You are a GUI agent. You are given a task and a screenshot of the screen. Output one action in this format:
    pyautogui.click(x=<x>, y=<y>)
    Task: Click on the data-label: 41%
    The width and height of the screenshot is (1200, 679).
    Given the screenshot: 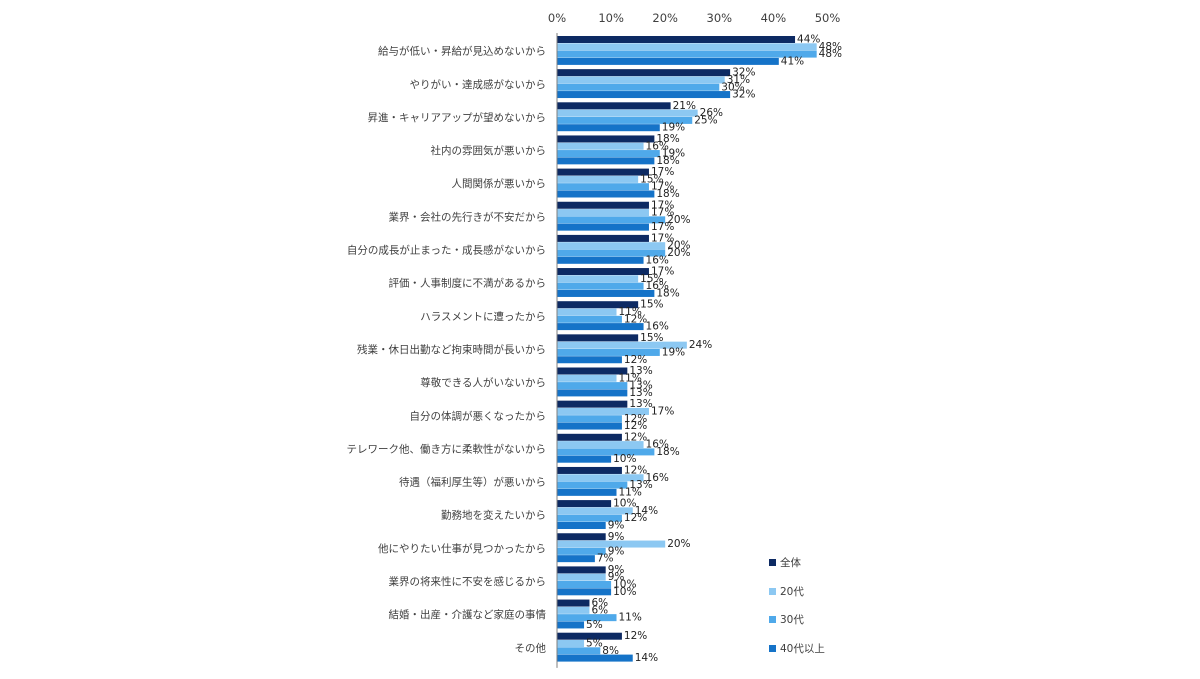 What is the action you would take?
    pyautogui.click(x=792, y=61)
    